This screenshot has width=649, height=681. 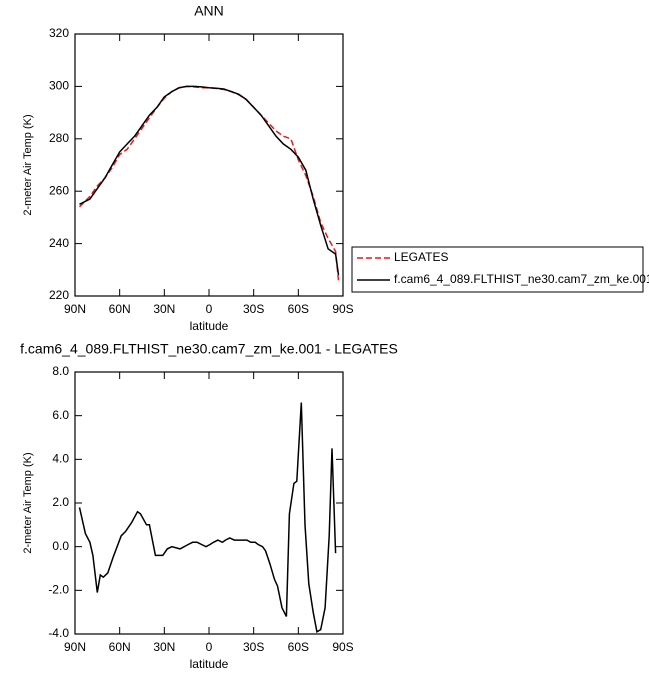 What do you see at coordinates (59, 243) in the screenshot?
I see `y-tick-label: 240` at bounding box center [59, 243].